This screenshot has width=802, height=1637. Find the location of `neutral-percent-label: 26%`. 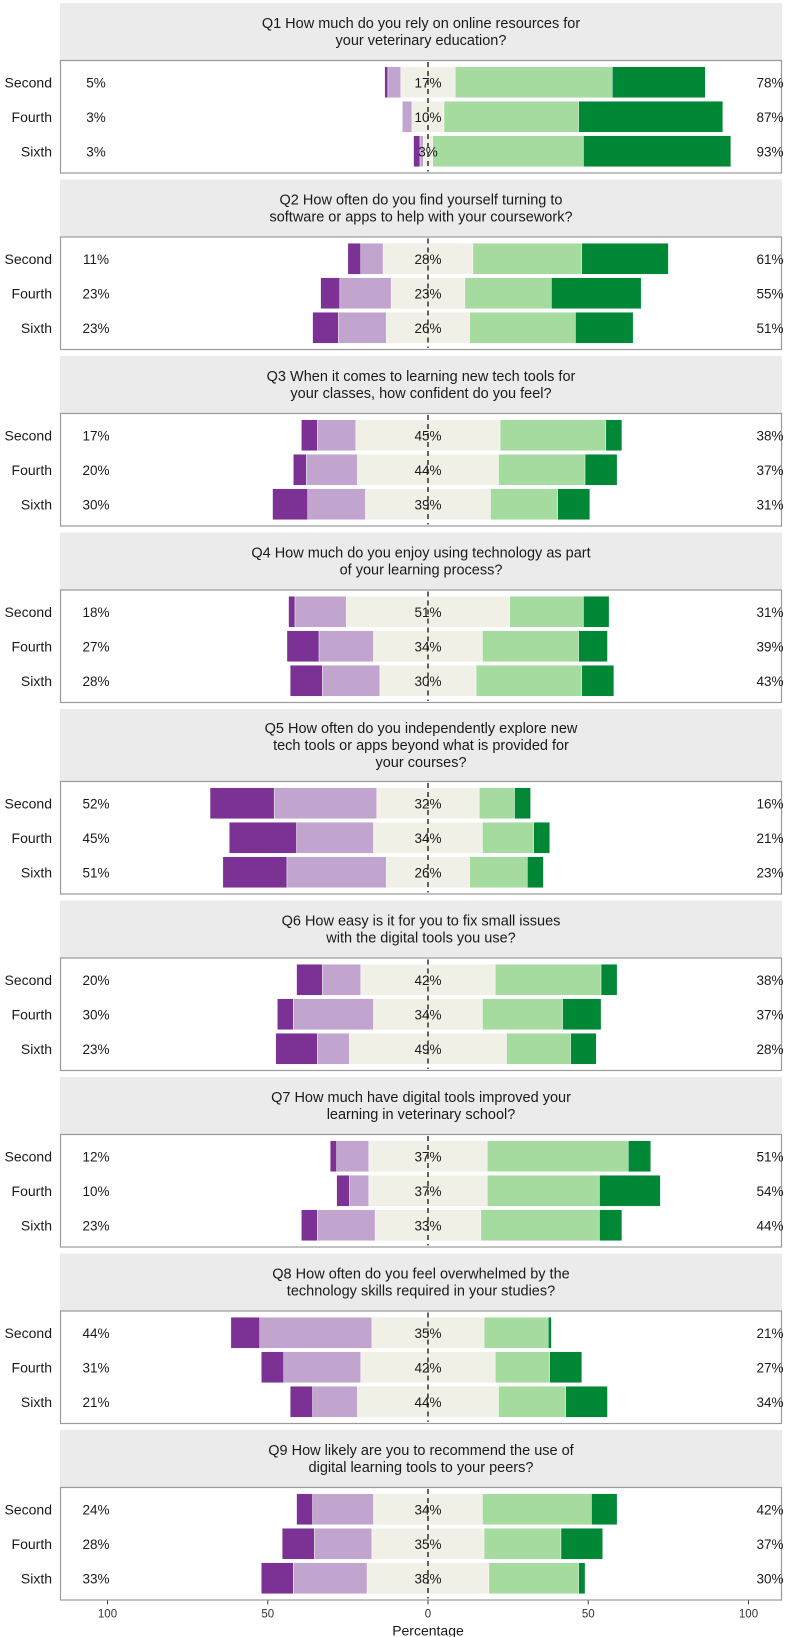

neutral-percent-label: 26% is located at coordinates (427, 328).